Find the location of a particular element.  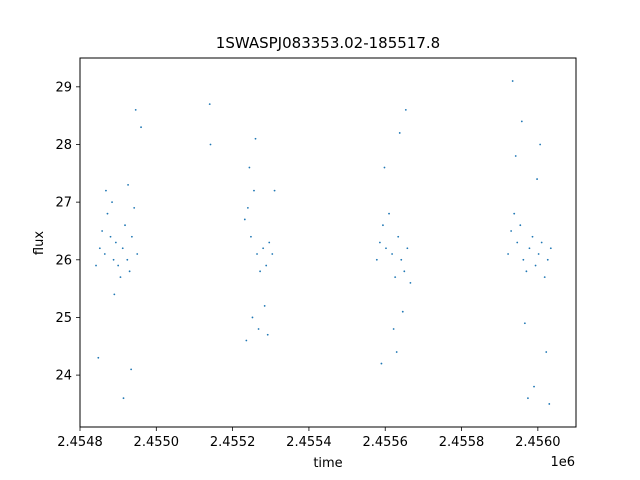

x-tick-label: 2.4548 is located at coordinates (80, 442).